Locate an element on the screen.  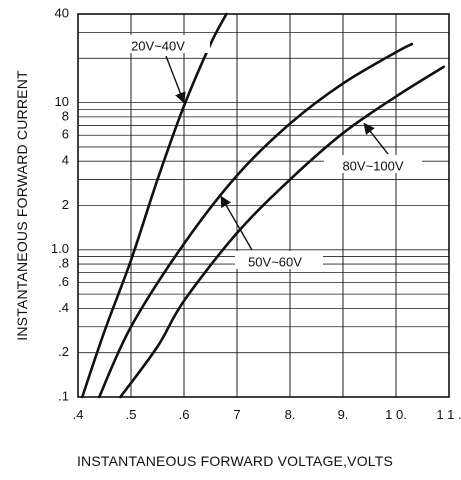
y-tick-label: 1.0 is located at coordinates (60, 248).